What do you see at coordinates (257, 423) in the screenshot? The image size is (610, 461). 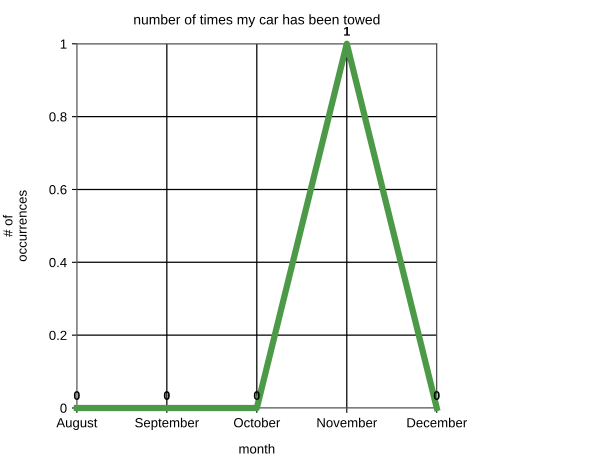 I see `x-tick-label: October` at bounding box center [257, 423].